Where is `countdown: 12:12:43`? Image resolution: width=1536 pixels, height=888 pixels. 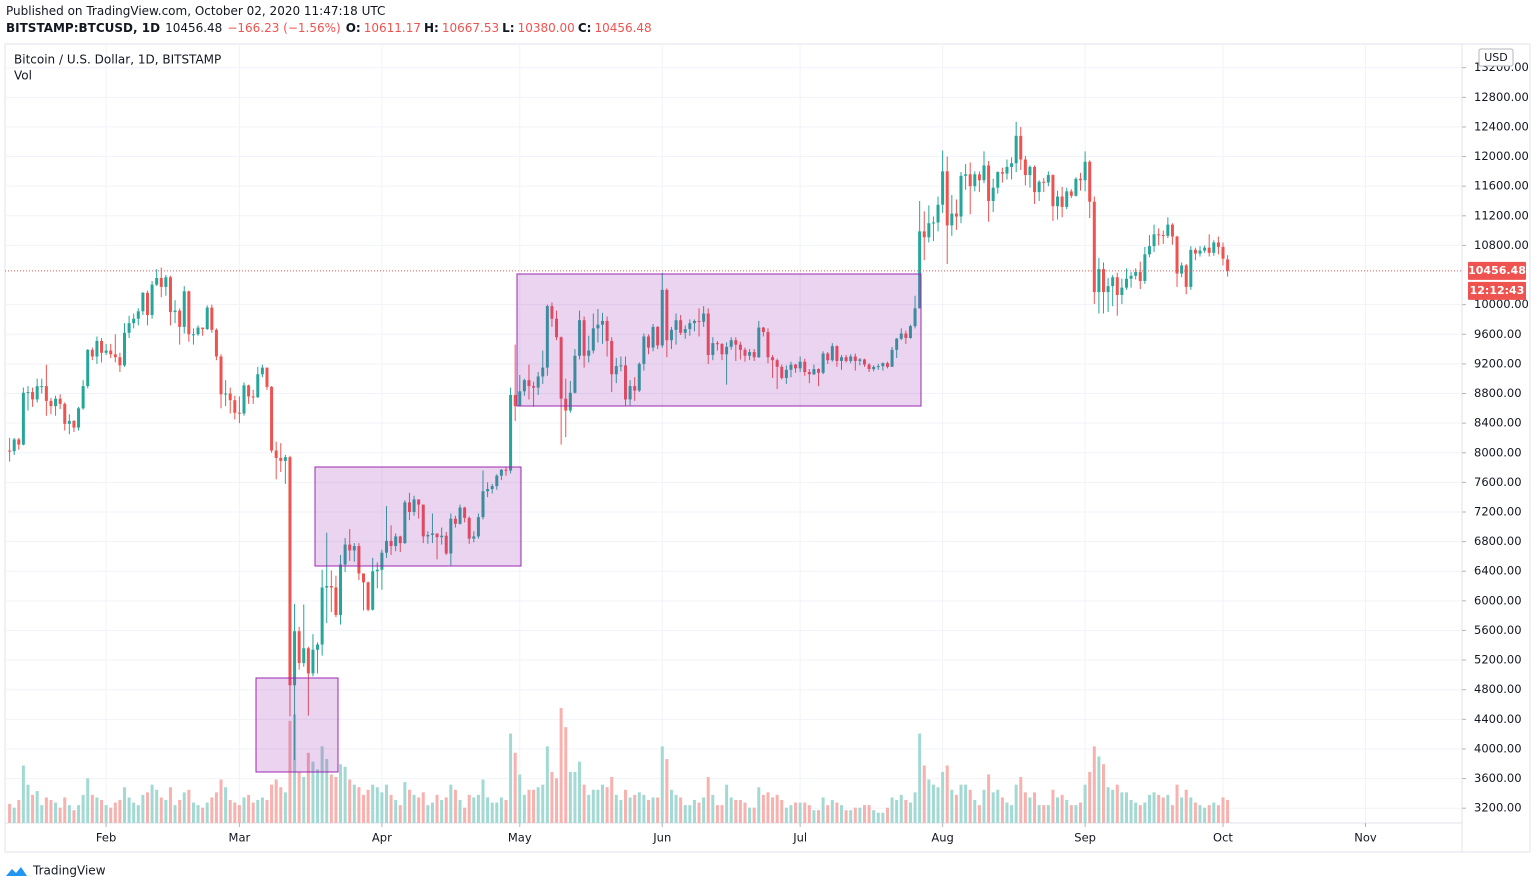 countdown: 12:12:43 is located at coordinates (1497, 290).